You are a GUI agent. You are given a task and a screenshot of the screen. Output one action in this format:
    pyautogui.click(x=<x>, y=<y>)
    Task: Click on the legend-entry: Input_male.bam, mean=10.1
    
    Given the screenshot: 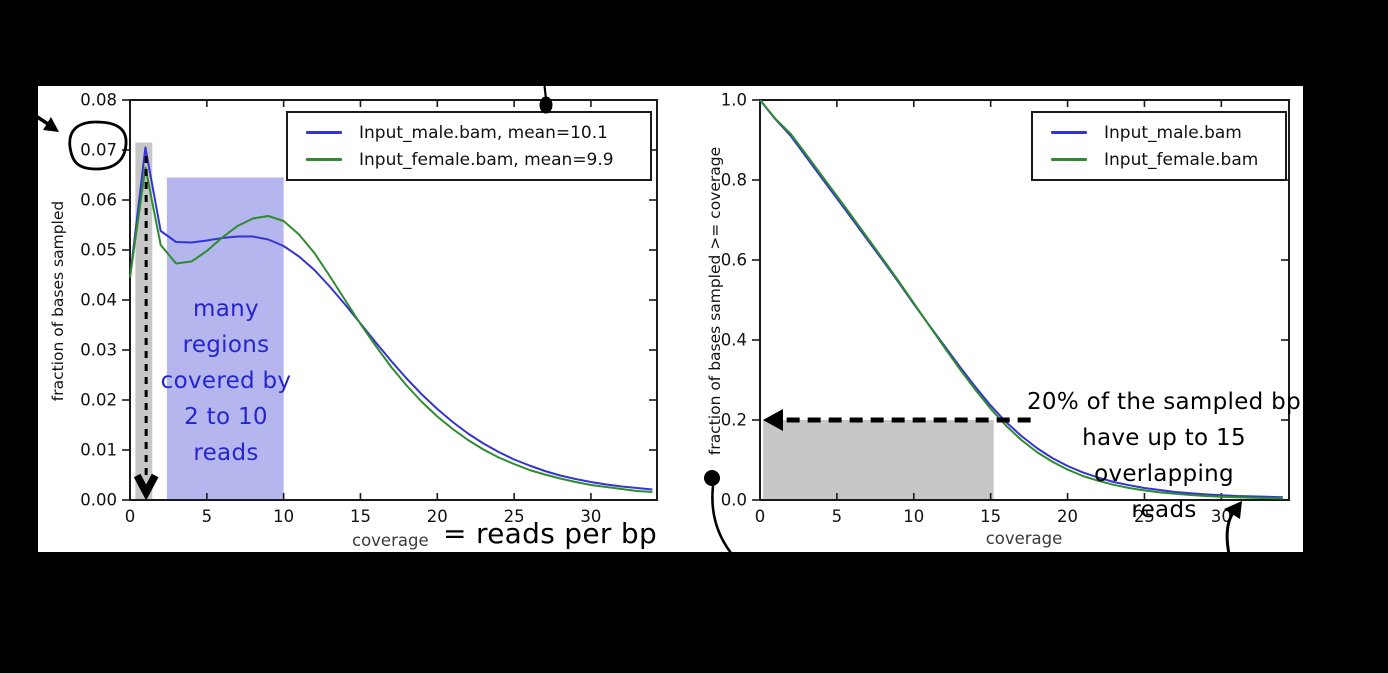 What is the action you would take?
    pyautogui.click(x=469, y=133)
    